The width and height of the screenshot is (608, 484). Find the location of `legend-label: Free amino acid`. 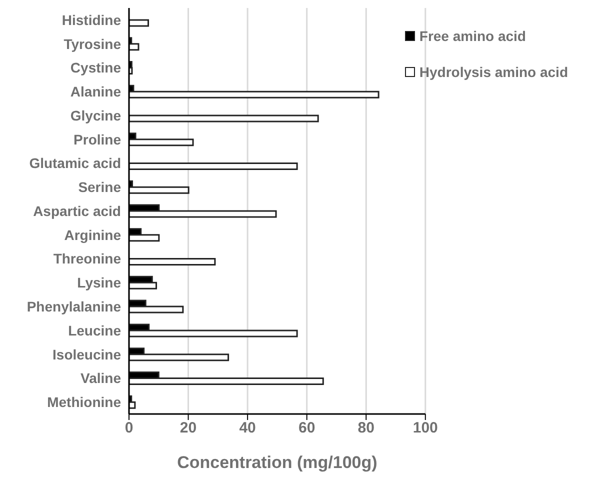

legend-label: Free amino acid is located at coordinates (472, 36).